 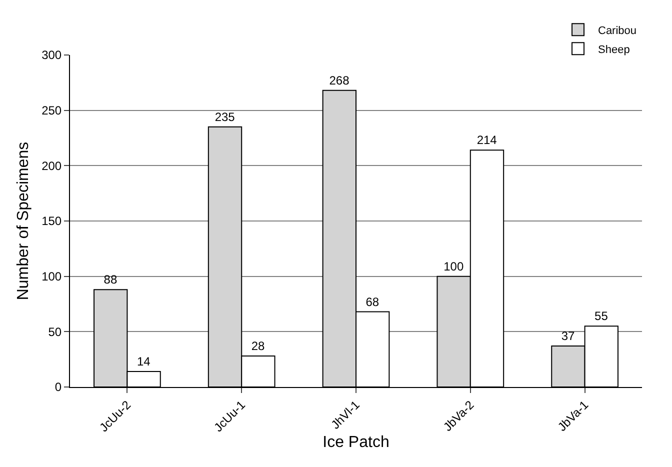 I want to click on y-tick-label: 300, so click(x=52, y=55).